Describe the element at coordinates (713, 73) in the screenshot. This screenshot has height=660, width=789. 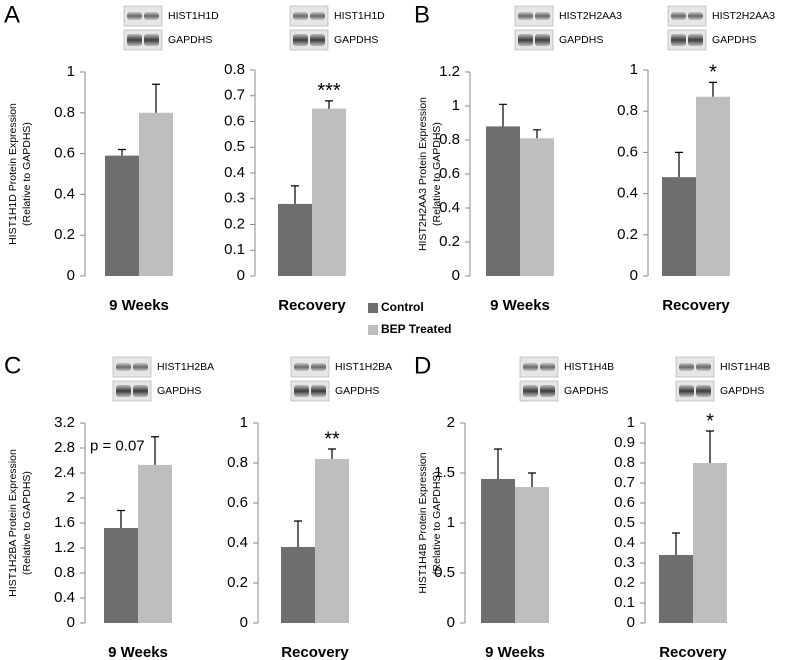
I see `annotation: *` at that location.